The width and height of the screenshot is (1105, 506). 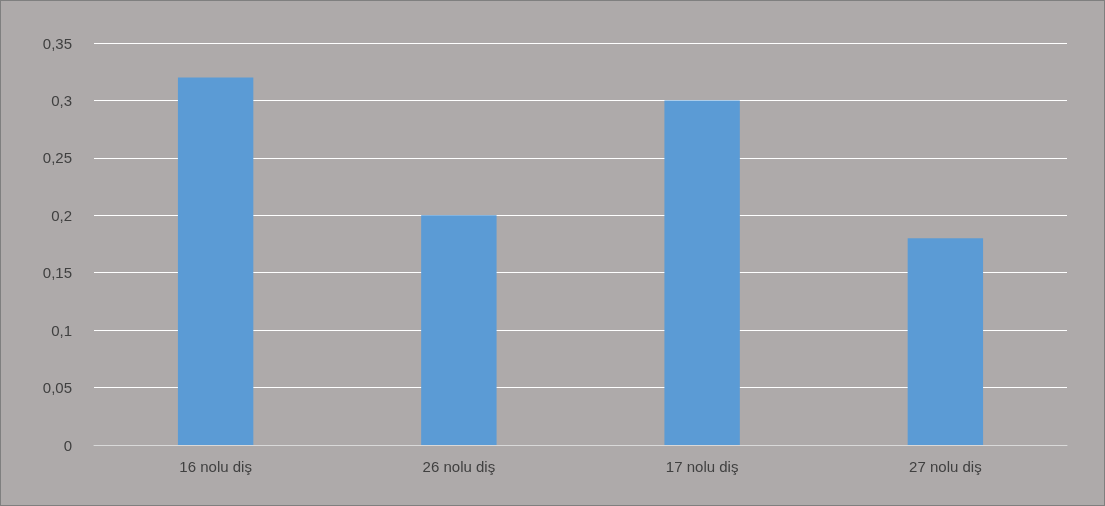 I want to click on y-tick-label: 0,15, so click(x=57, y=273).